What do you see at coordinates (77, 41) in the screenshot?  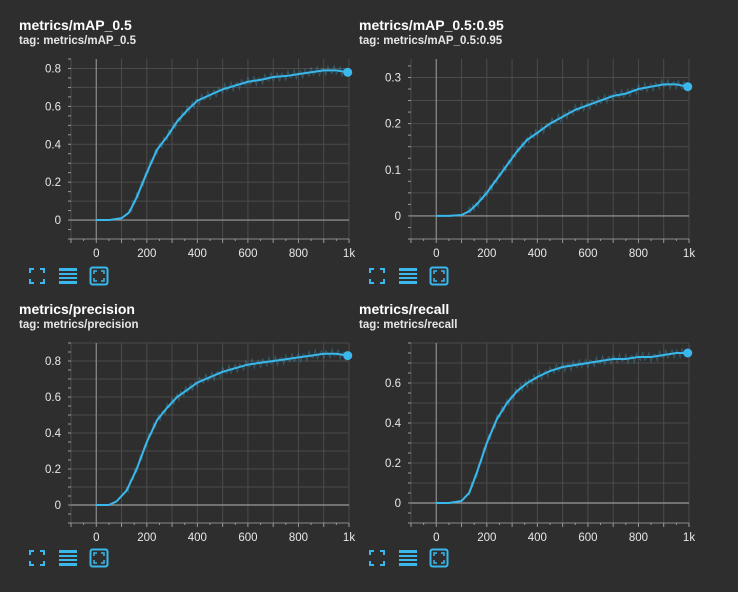 I see `chart-tag: tag: metrics/mAP_0.5` at bounding box center [77, 41].